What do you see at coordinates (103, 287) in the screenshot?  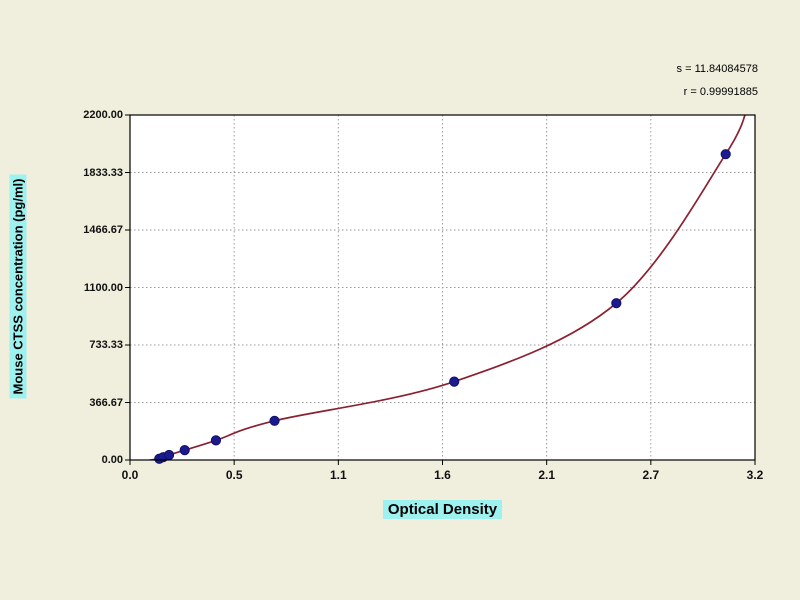 I see `y-tick-label: 1100.00` at bounding box center [103, 287].